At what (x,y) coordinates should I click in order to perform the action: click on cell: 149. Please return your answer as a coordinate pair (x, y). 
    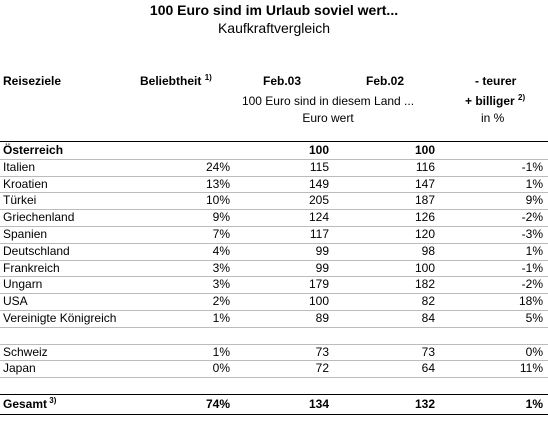
    Looking at the image, I should click on (318, 183).